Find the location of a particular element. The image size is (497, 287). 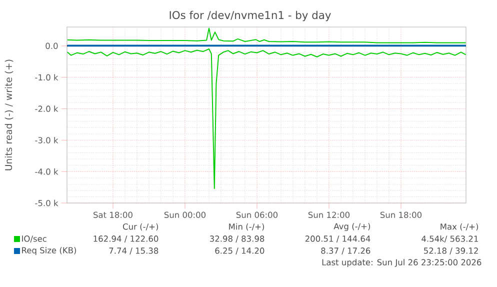

text: 52.18 / 39.12 is located at coordinates (451, 251).